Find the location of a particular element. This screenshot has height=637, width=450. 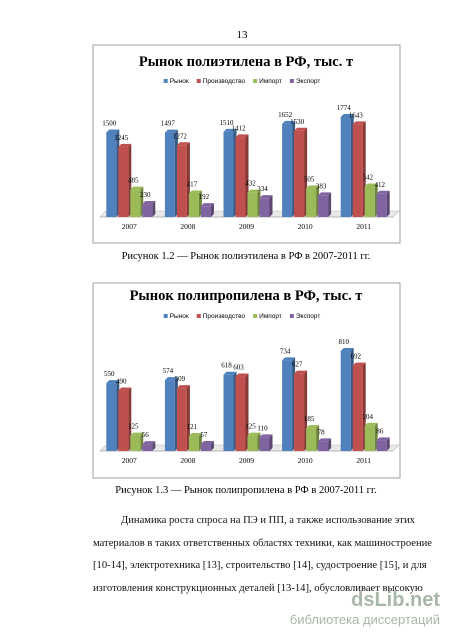

data-label: 185 is located at coordinates (309, 419).